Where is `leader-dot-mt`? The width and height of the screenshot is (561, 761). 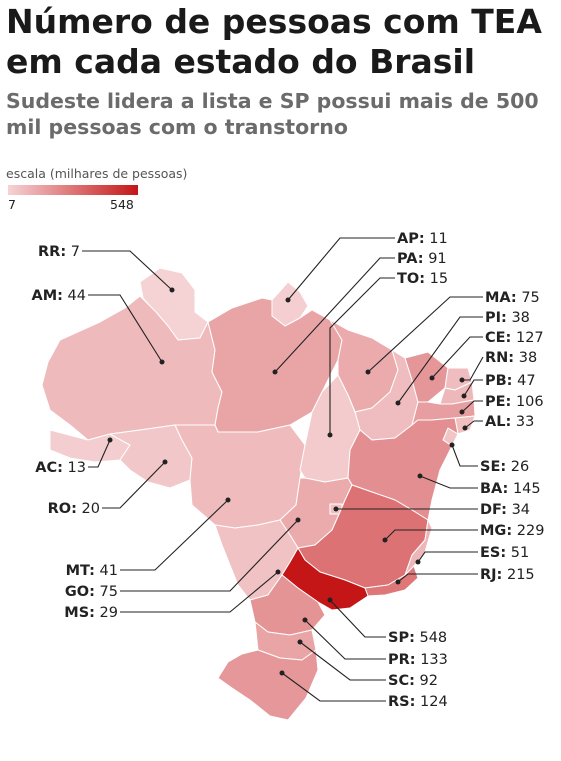 leader-dot-mt is located at coordinates (228, 500).